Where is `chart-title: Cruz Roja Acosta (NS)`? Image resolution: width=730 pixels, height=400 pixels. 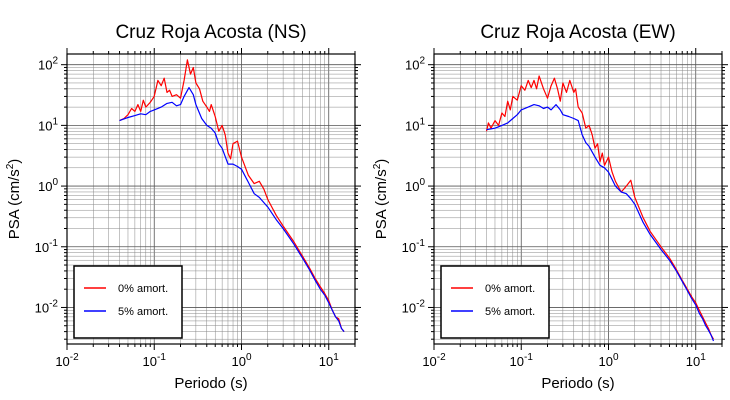
chart-title: Cruz Roja Acosta (NS) is located at coordinates (210, 32).